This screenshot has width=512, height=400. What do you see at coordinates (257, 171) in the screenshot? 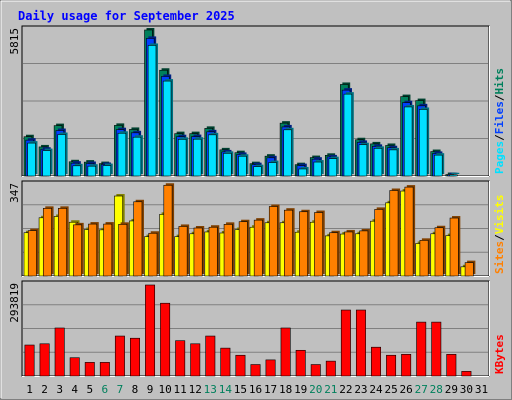
I see `bar-pages-day-16-face` at bounding box center [257, 171].